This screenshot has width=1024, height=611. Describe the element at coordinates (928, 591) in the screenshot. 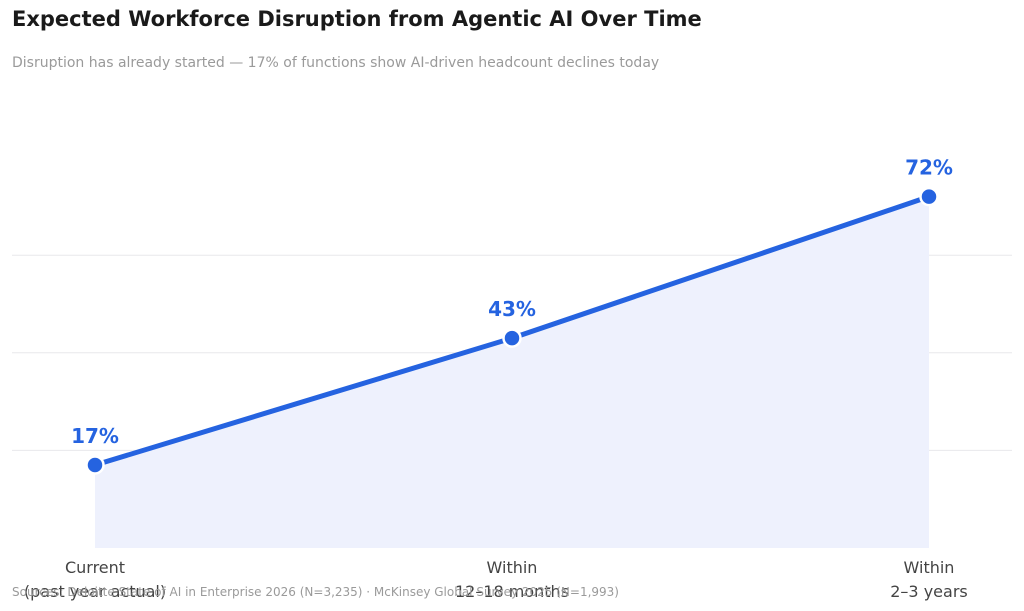

I see `x-tick-label: 2–3 years` at that location.